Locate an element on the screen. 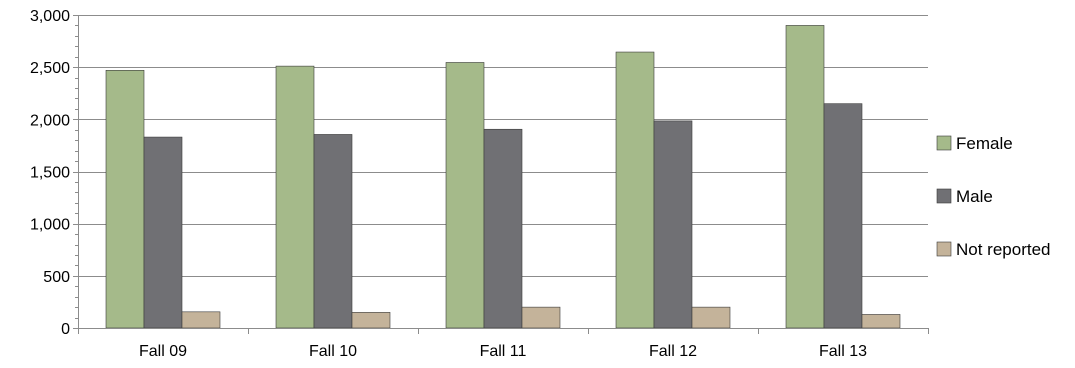  y-tick-label: 2,000 is located at coordinates (50, 120).